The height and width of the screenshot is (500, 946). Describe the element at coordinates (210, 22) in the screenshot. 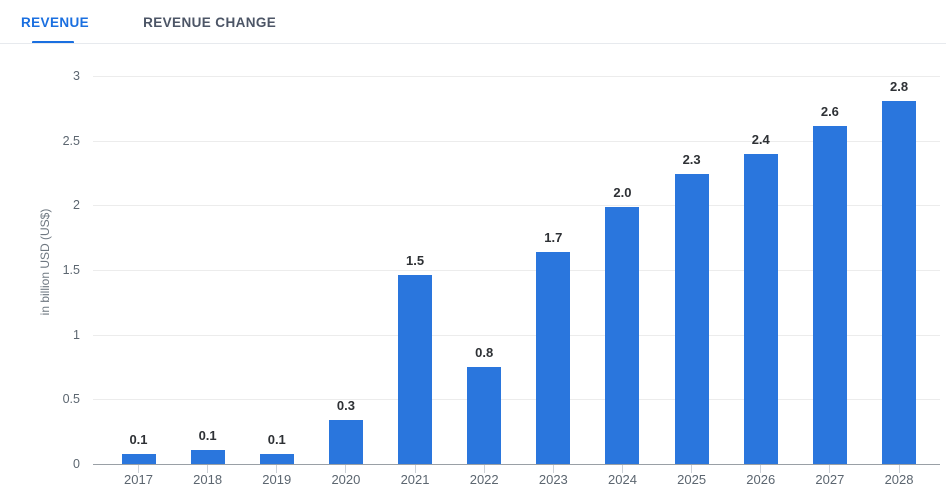

I see `tab-revenue-change: REVENUE CHANGE` at that location.